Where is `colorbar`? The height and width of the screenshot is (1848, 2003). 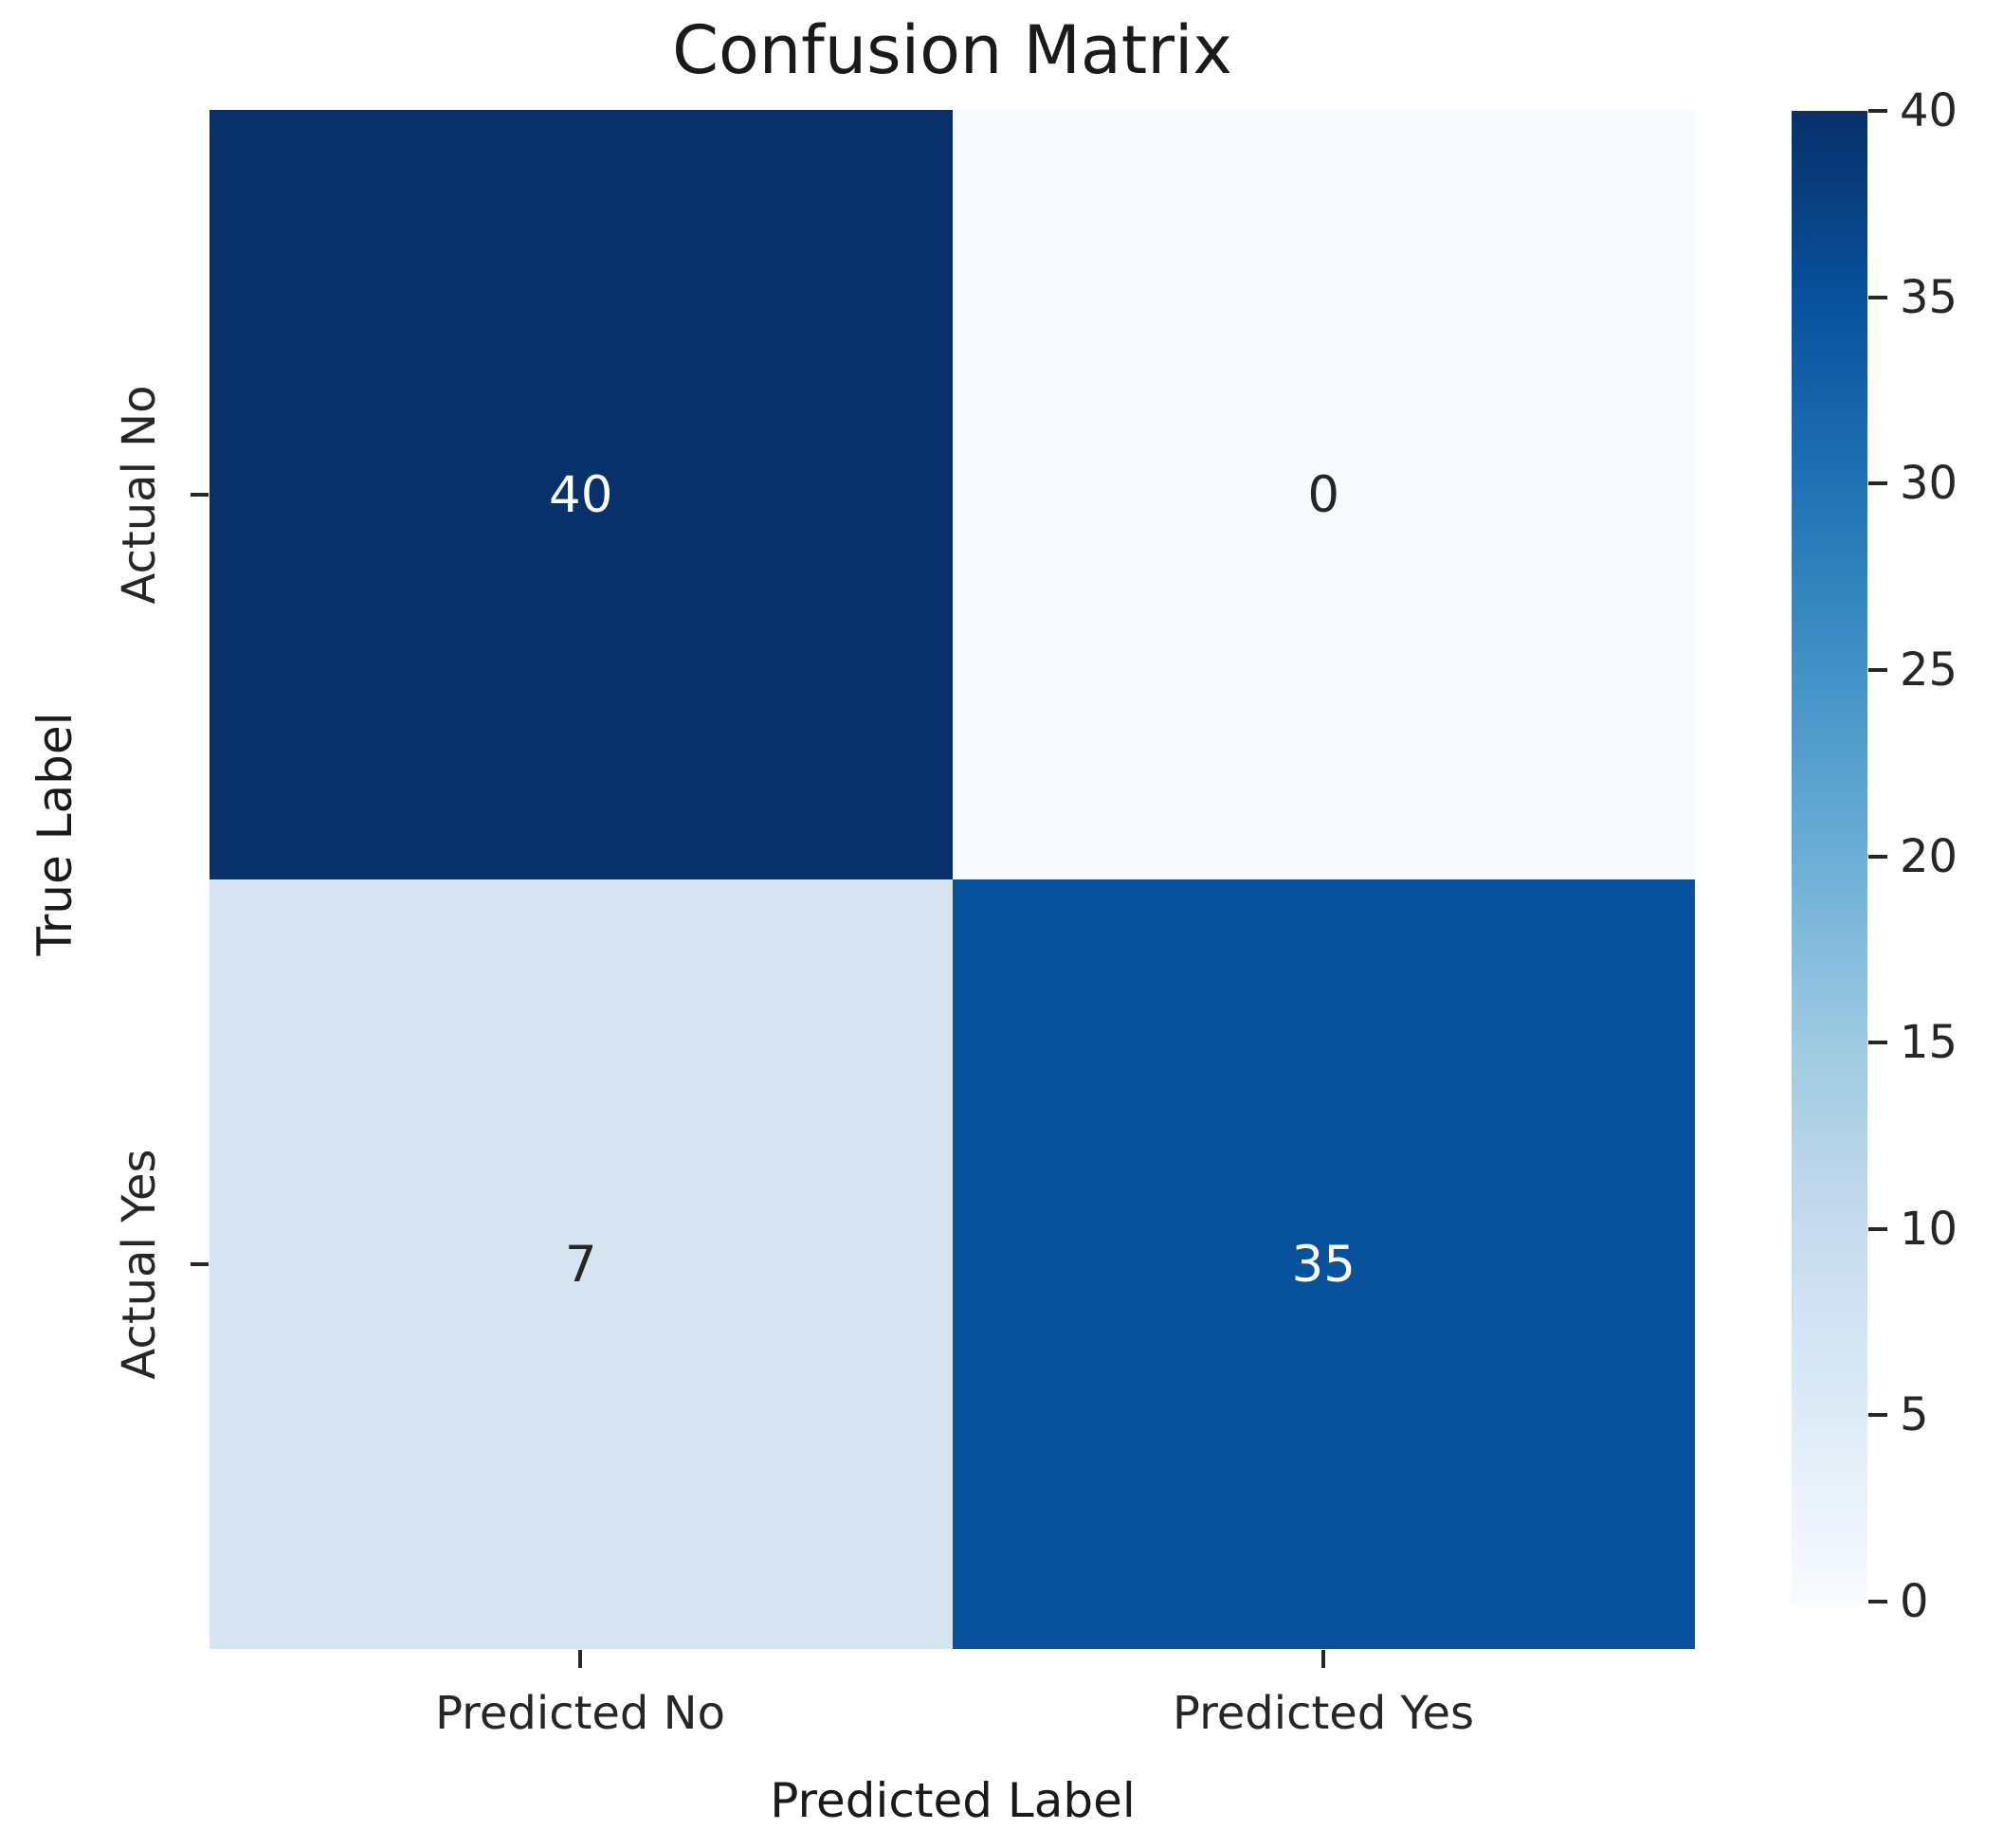 colorbar is located at coordinates (1830, 857).